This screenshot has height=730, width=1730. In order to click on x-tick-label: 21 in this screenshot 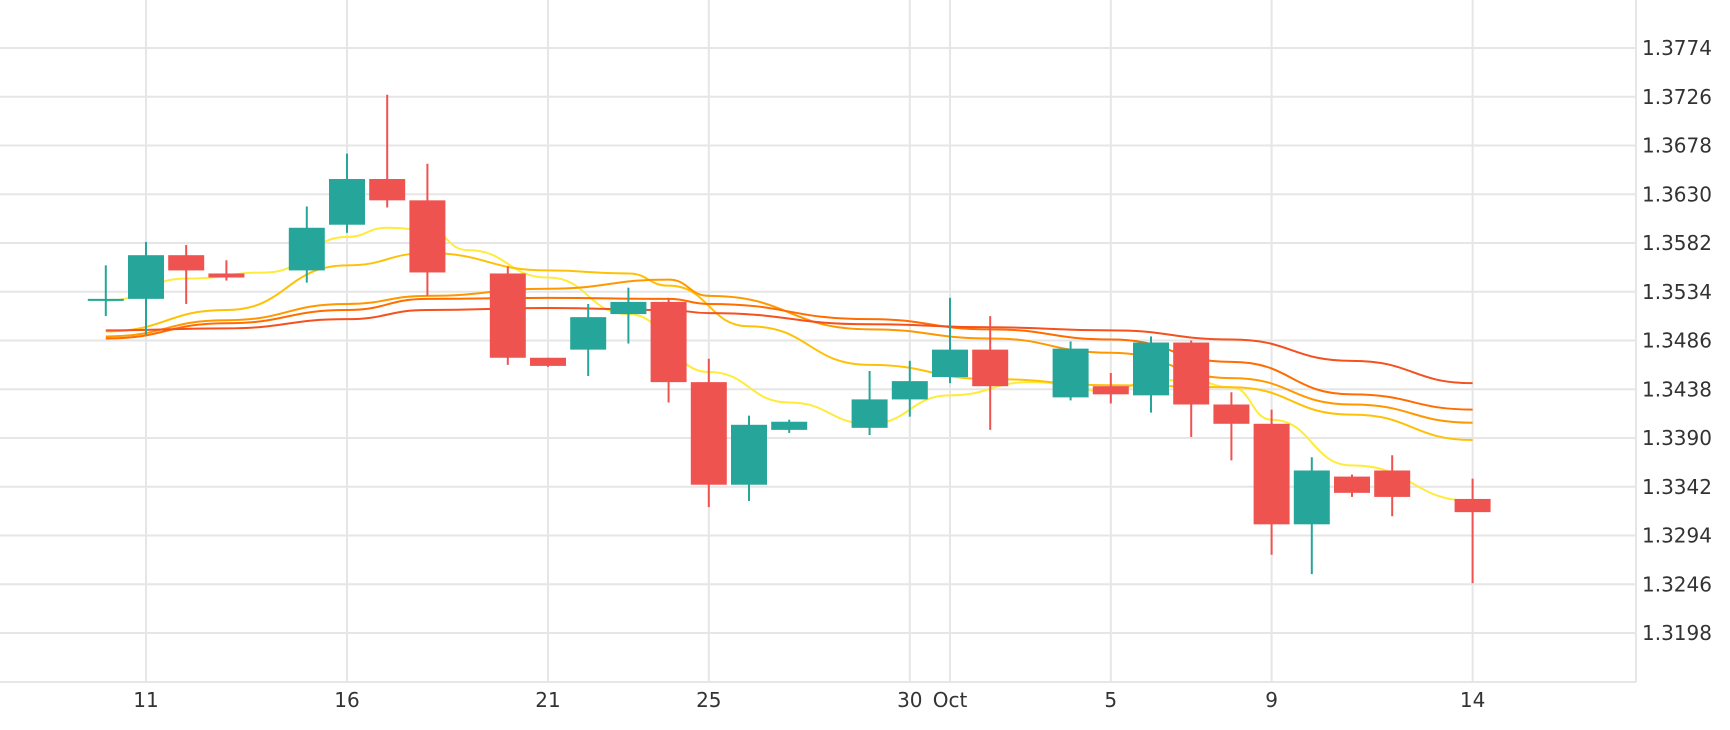, I will do `click(547, 700)`.